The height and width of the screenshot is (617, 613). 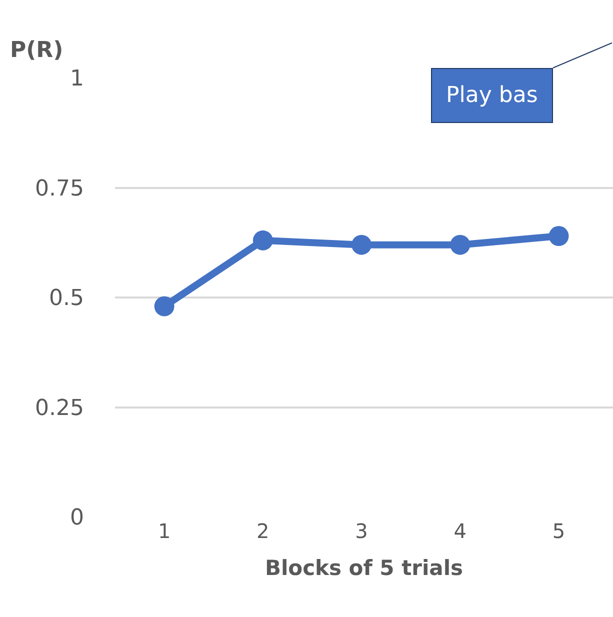 What do you see at coordinates (77, 79) in the screenshot?
I see `y-tick-label: 1` at bounding box center [77, 79].